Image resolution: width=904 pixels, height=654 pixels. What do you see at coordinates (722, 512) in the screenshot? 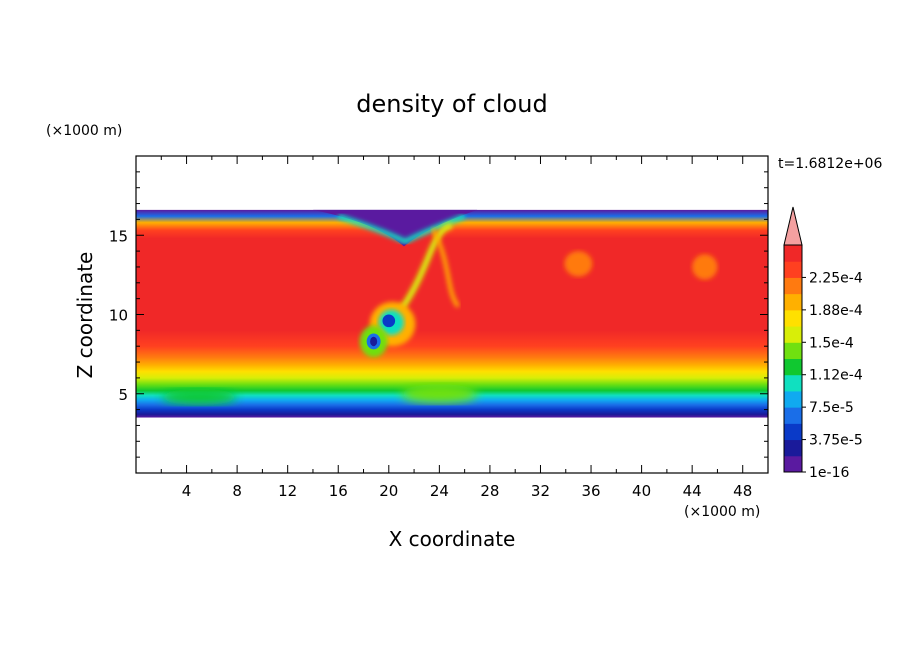
I see `x-unit-label: (×1000 m)` at bounding box center [722, 512].